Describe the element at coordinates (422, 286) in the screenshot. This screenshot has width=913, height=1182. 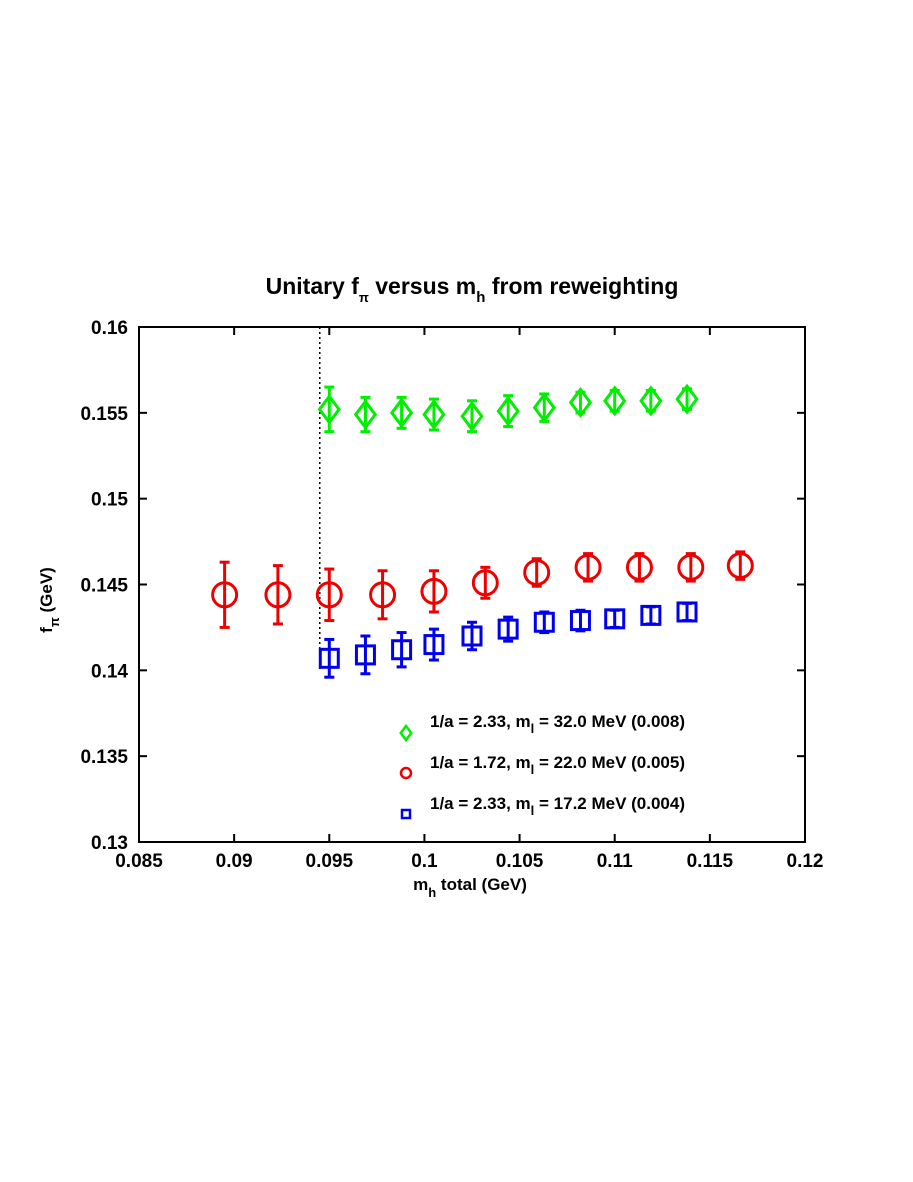
I see `chart-title-part: versus m` at that location.